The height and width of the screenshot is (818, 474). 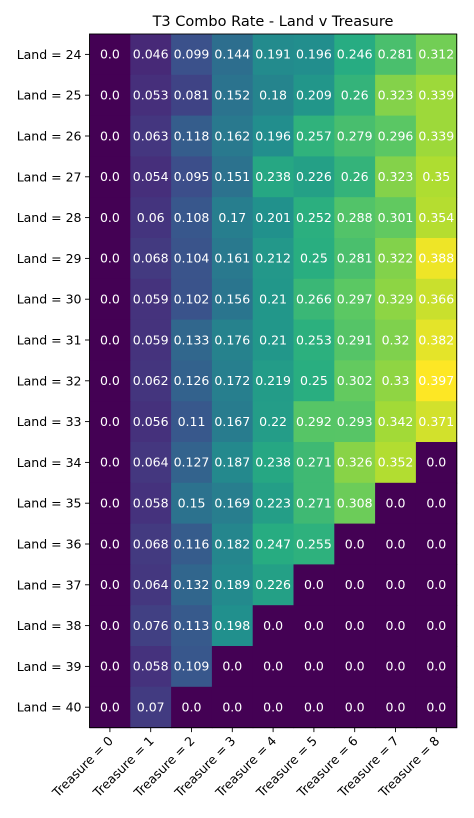 I want to click on heatmap-cell-label: 0.279, so click(x=355, y=135).